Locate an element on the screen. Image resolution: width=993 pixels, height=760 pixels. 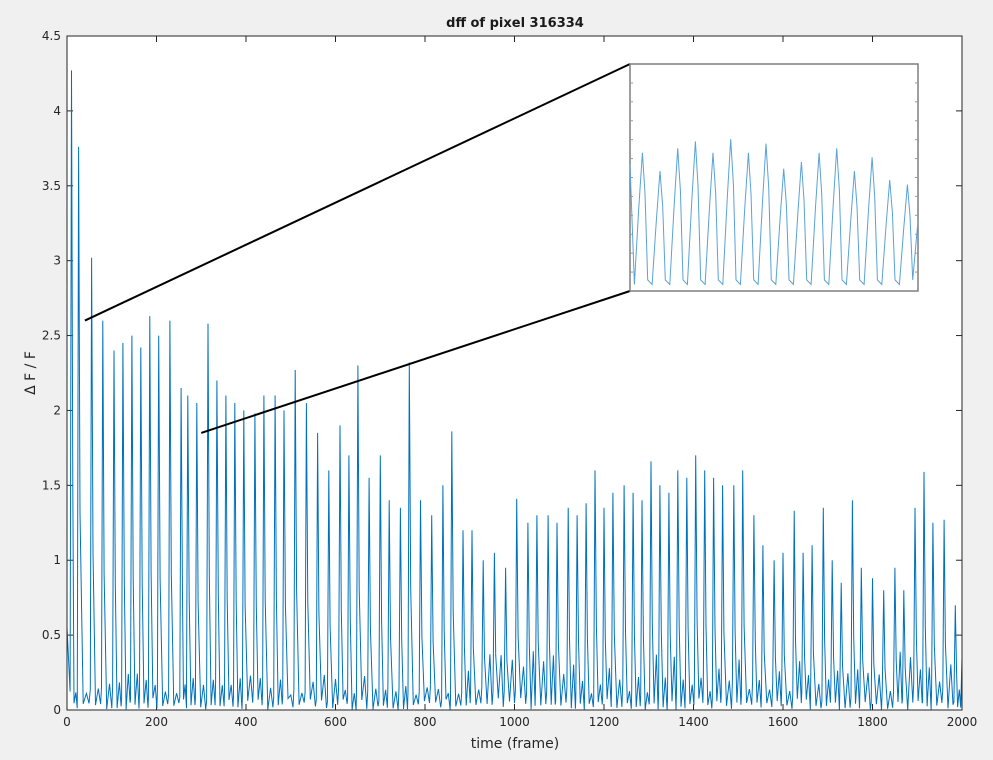
y-tick-label: 4.5 is located at coordinates (51, 36).